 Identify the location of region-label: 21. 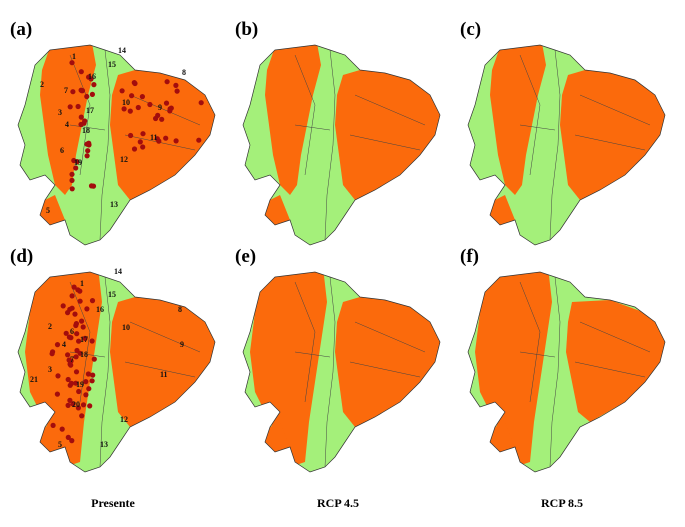
(34, 379).